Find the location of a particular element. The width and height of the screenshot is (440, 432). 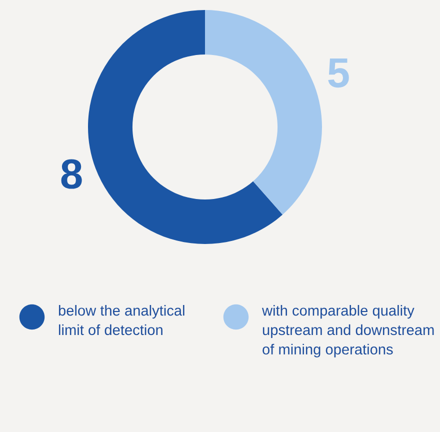

data-label: 5 is located at coordinates (338, 73).